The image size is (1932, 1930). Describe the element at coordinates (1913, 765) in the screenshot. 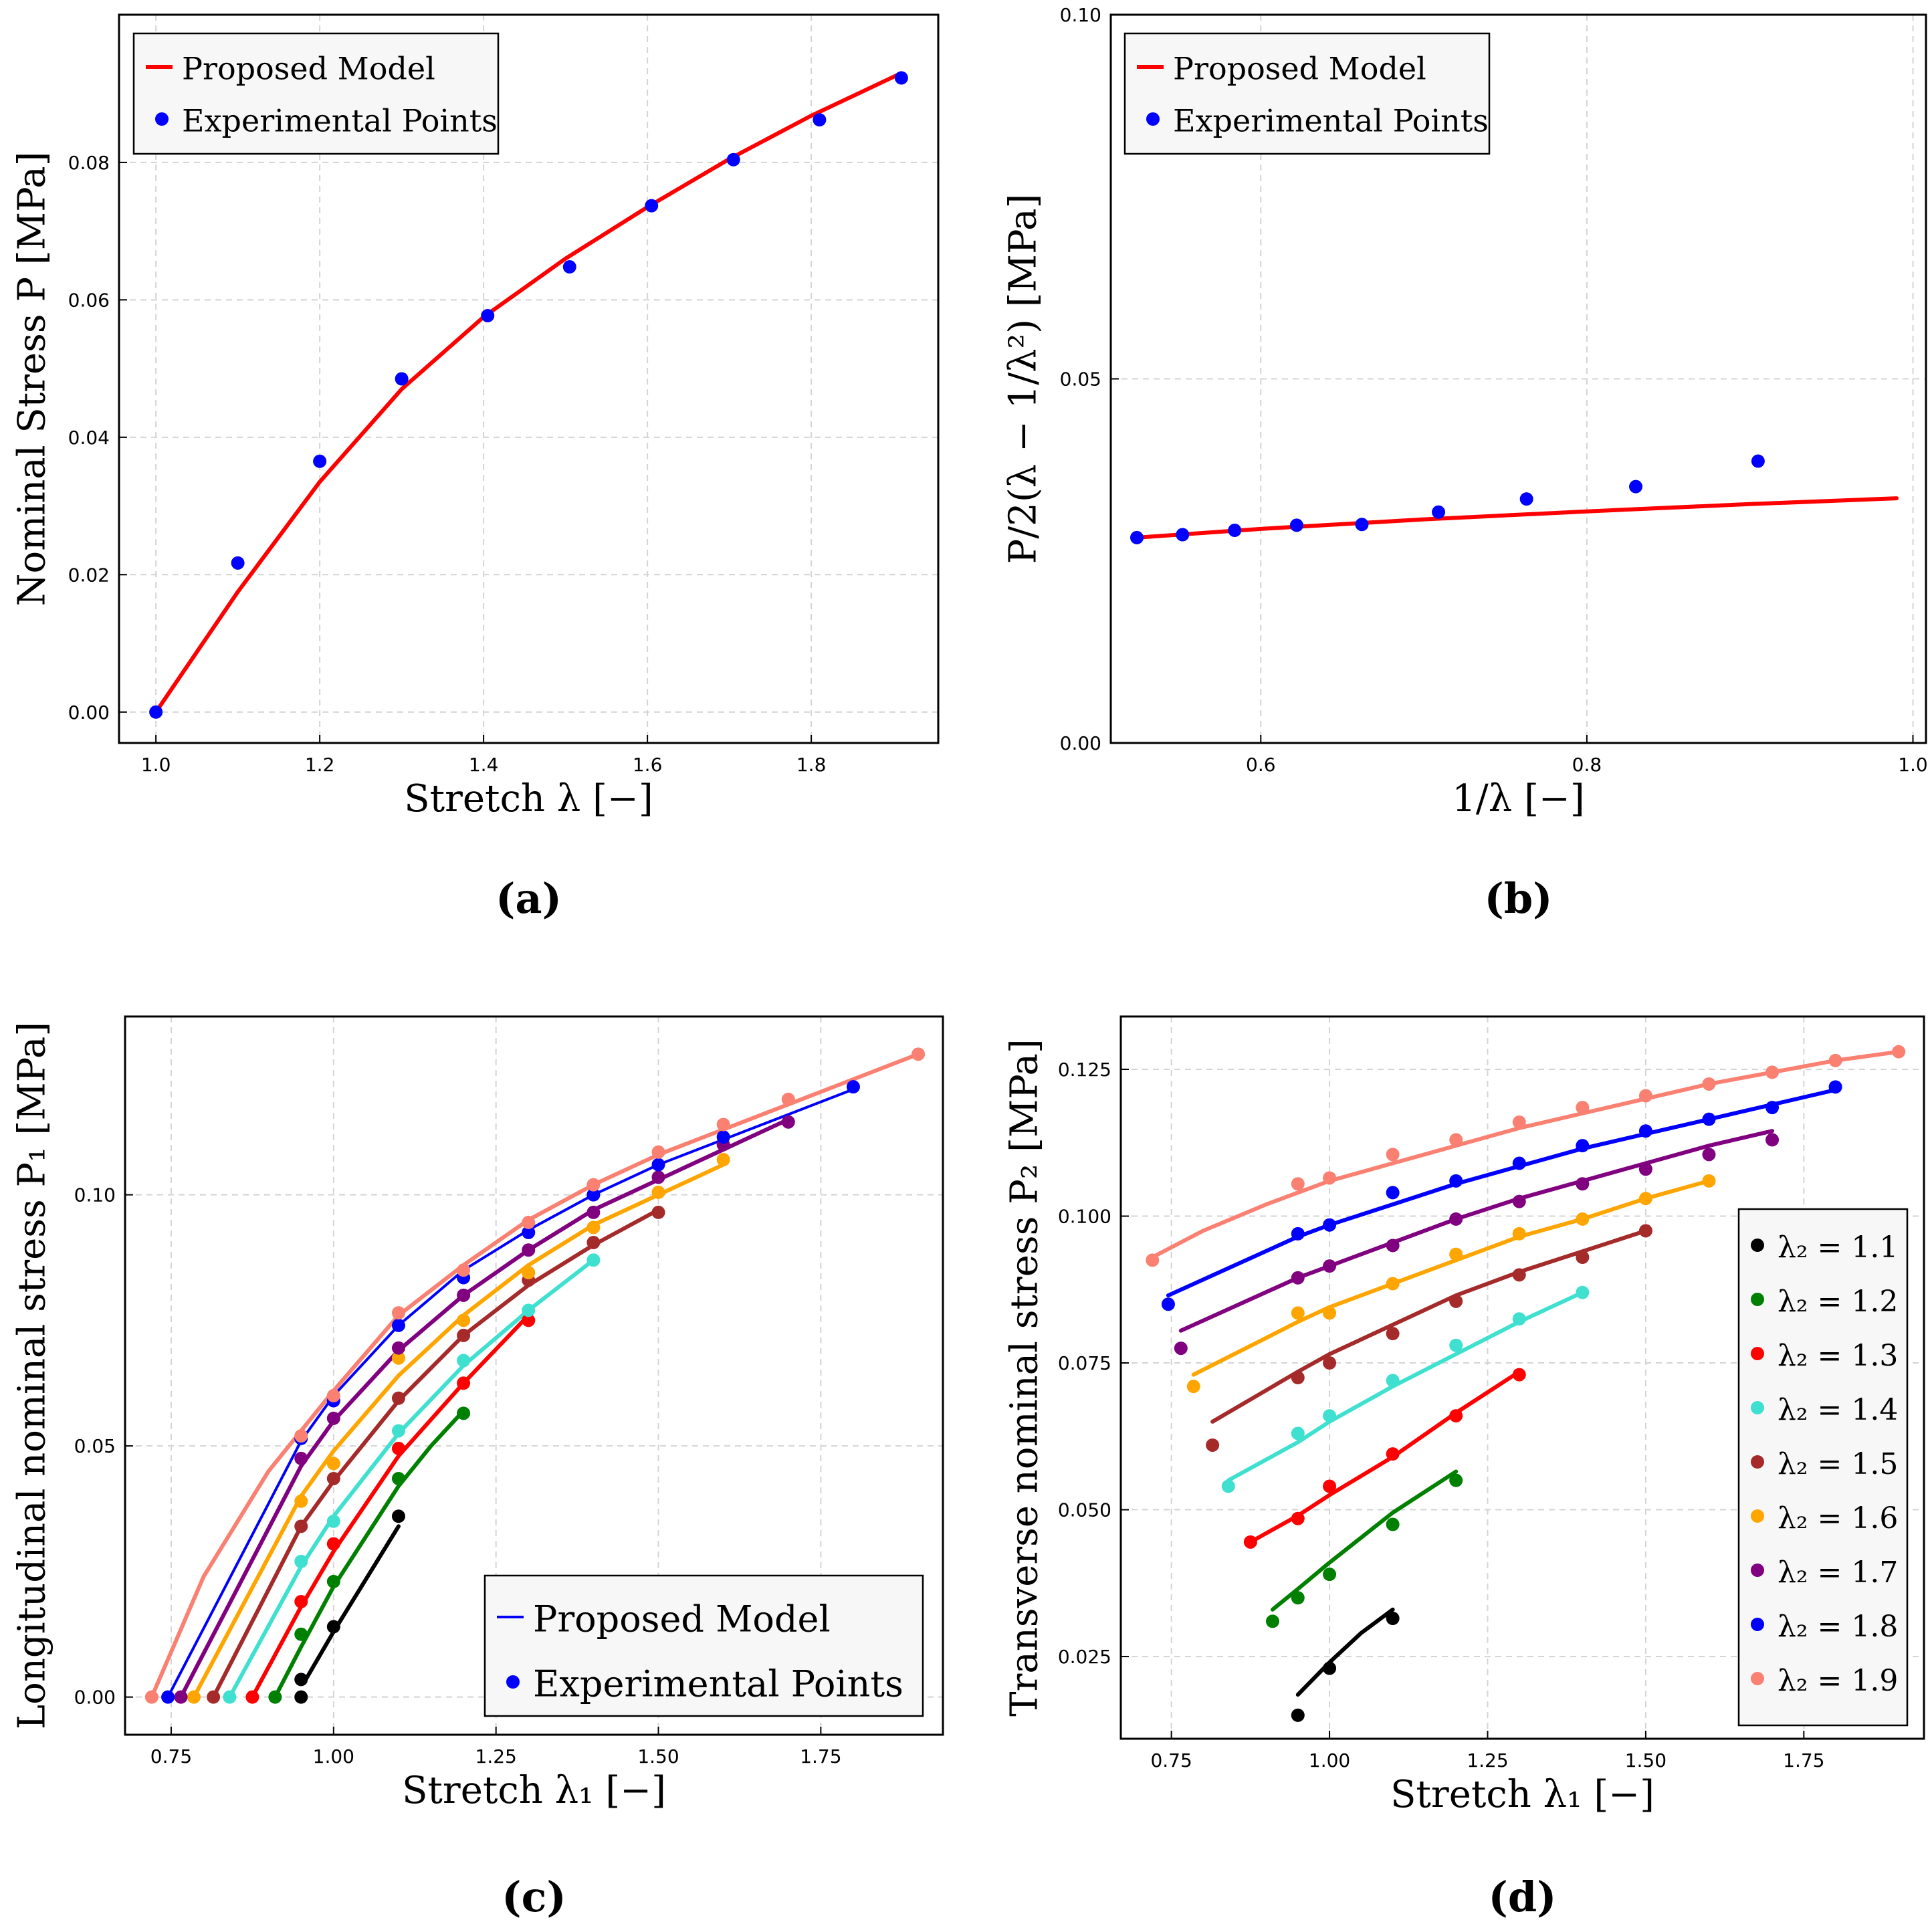

I see `x-tick-label: 1.0` at that location.